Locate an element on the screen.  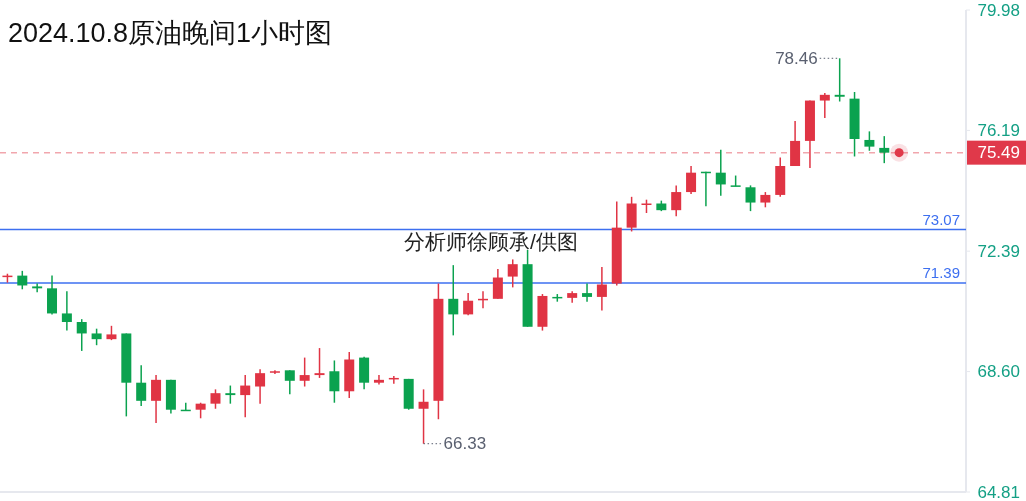
ref-line-label: 73.07 is located at coordinates (941, 219).